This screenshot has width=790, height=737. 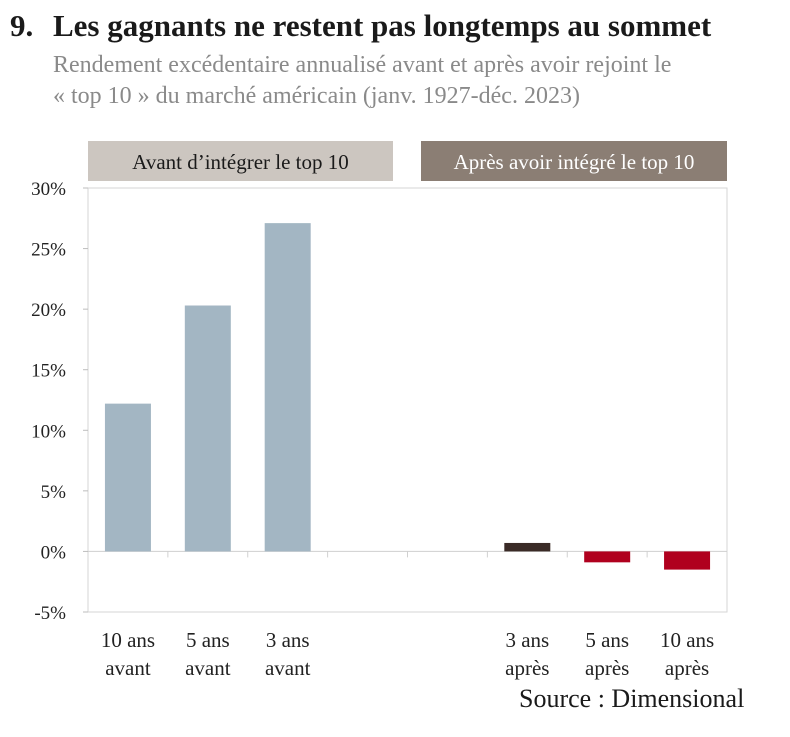 I want to click on group-header-label-2: Après avoir intégré le top 10, so click(x=574, y=162).